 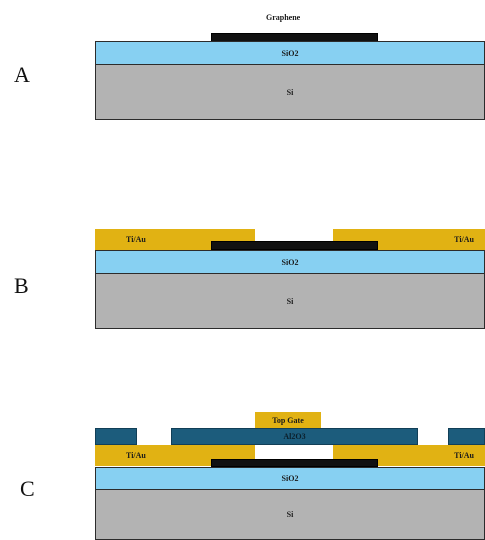 What do you see at coordinates (27, 488) in the screenshot?
I see `panel-letter-c: C` at bounding box center [27, 488].